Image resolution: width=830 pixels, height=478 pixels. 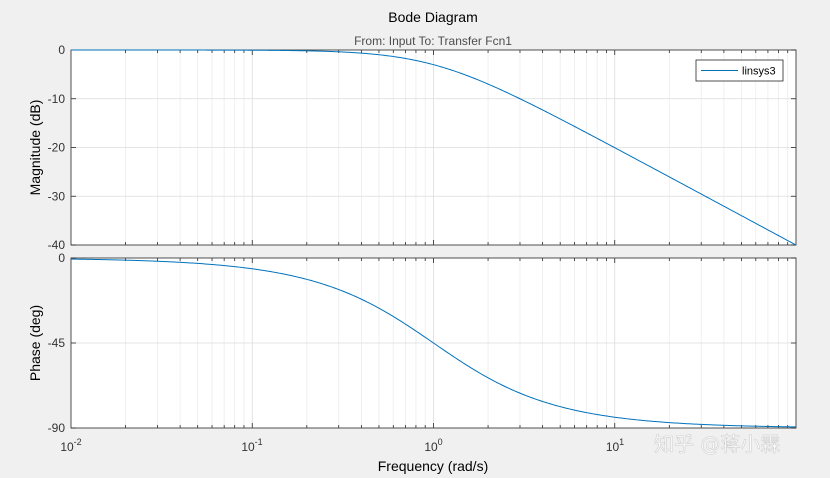 What do you see at coordinates (717, 444) in the screenshot?
I see `watermark: 知乎 @蒋小霖` at bounding box center [717, 444].